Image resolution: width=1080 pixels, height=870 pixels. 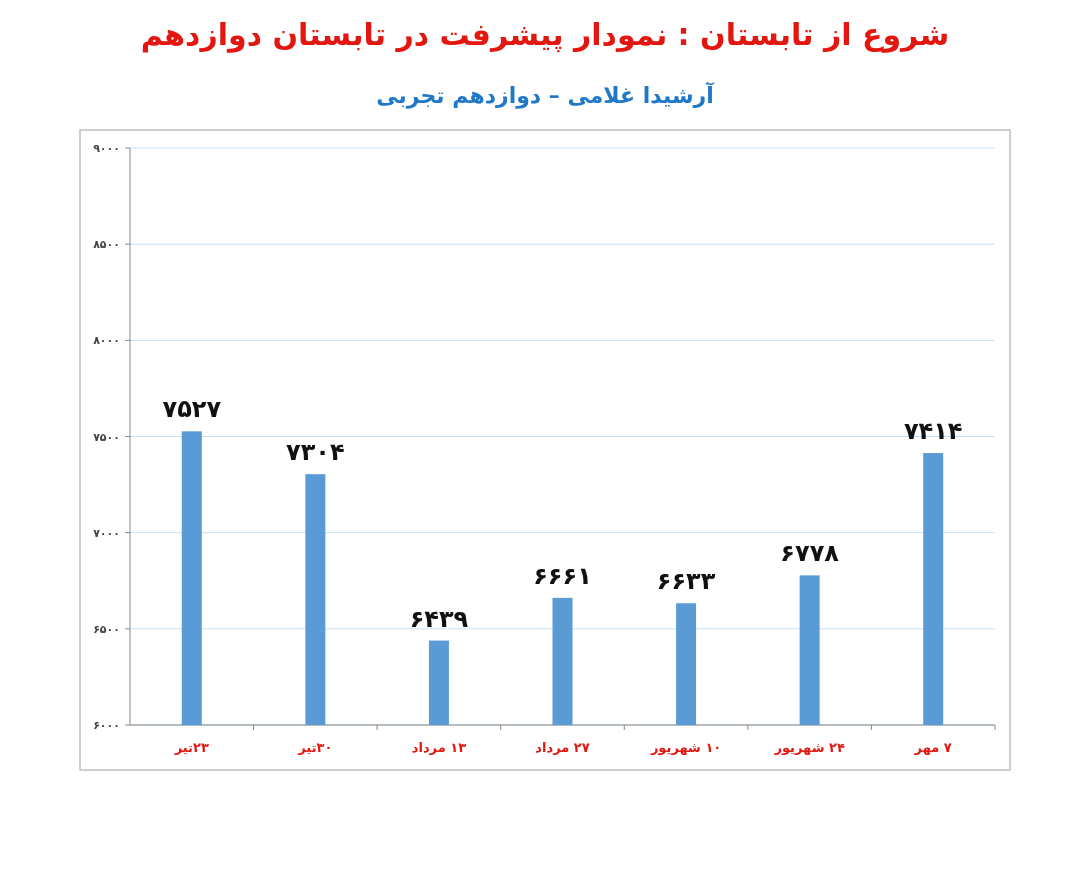 What do you see at coordinates (562, 575) in the screenshot?
I see `data-label: ۶۶۶۱` at bounding box center [562, 575].